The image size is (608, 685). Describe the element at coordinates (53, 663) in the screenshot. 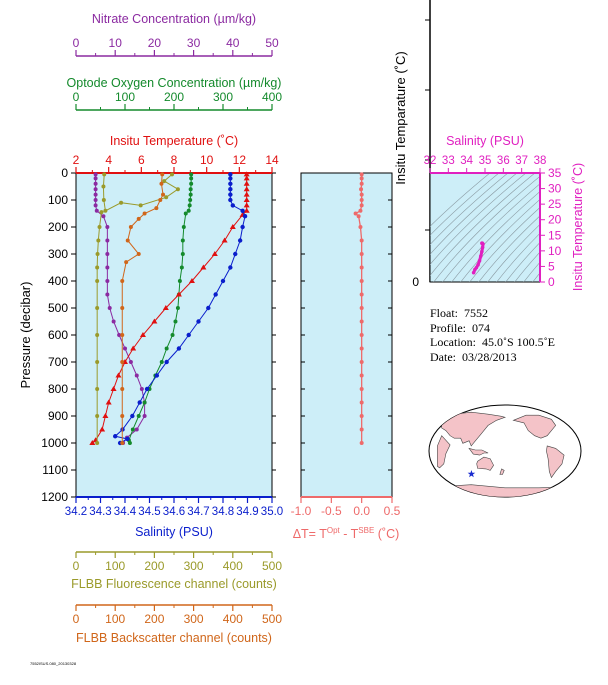

I see `footer-text: 7552ISUS.080_20130328` at that location.